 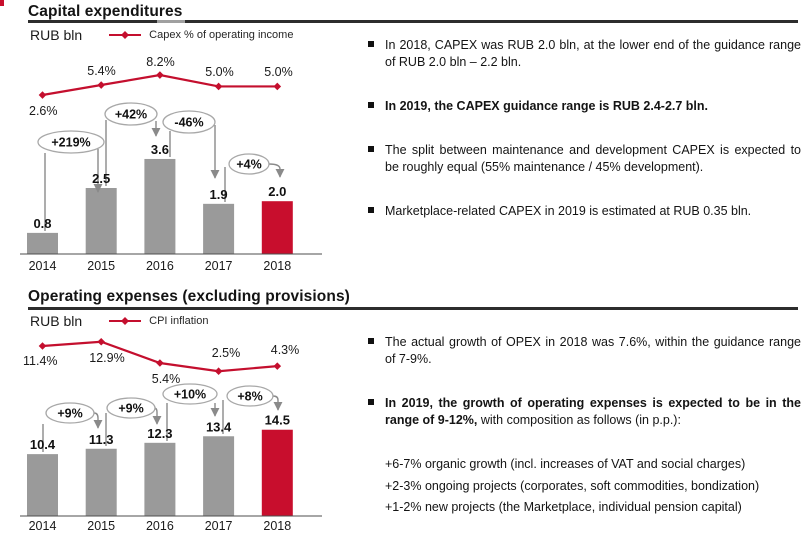 I want to click on capex-growth-label: +42%, so click(x=131, y=115).